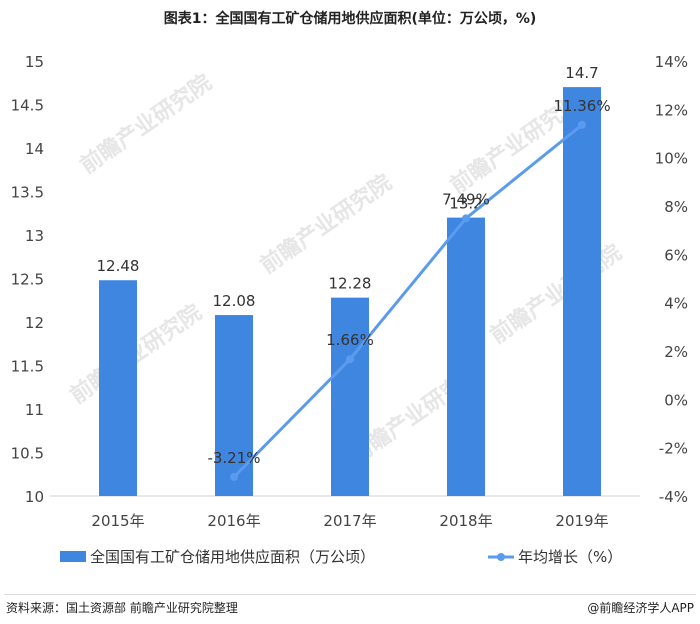 The height and width of the screenshot is (624, 700). I want to click on left-tick-label: 10, so click(34, 497).